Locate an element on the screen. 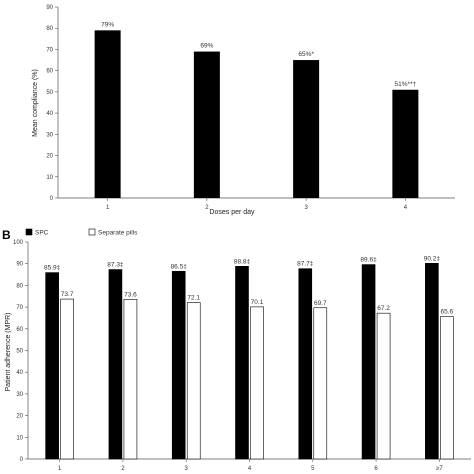  panel-b-x-tick-label: 4 is located at coordinates (250, 469).